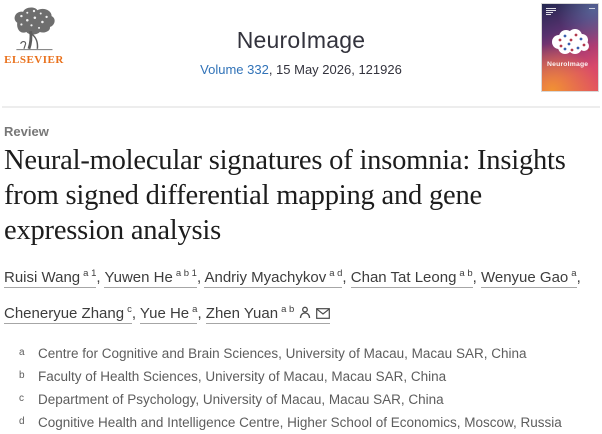 This screenshot has height=434, width=602. Describe the element at coordinates (568, 64) in the screenshot. I see `cover-journal-title: NeuroImage` at that location.